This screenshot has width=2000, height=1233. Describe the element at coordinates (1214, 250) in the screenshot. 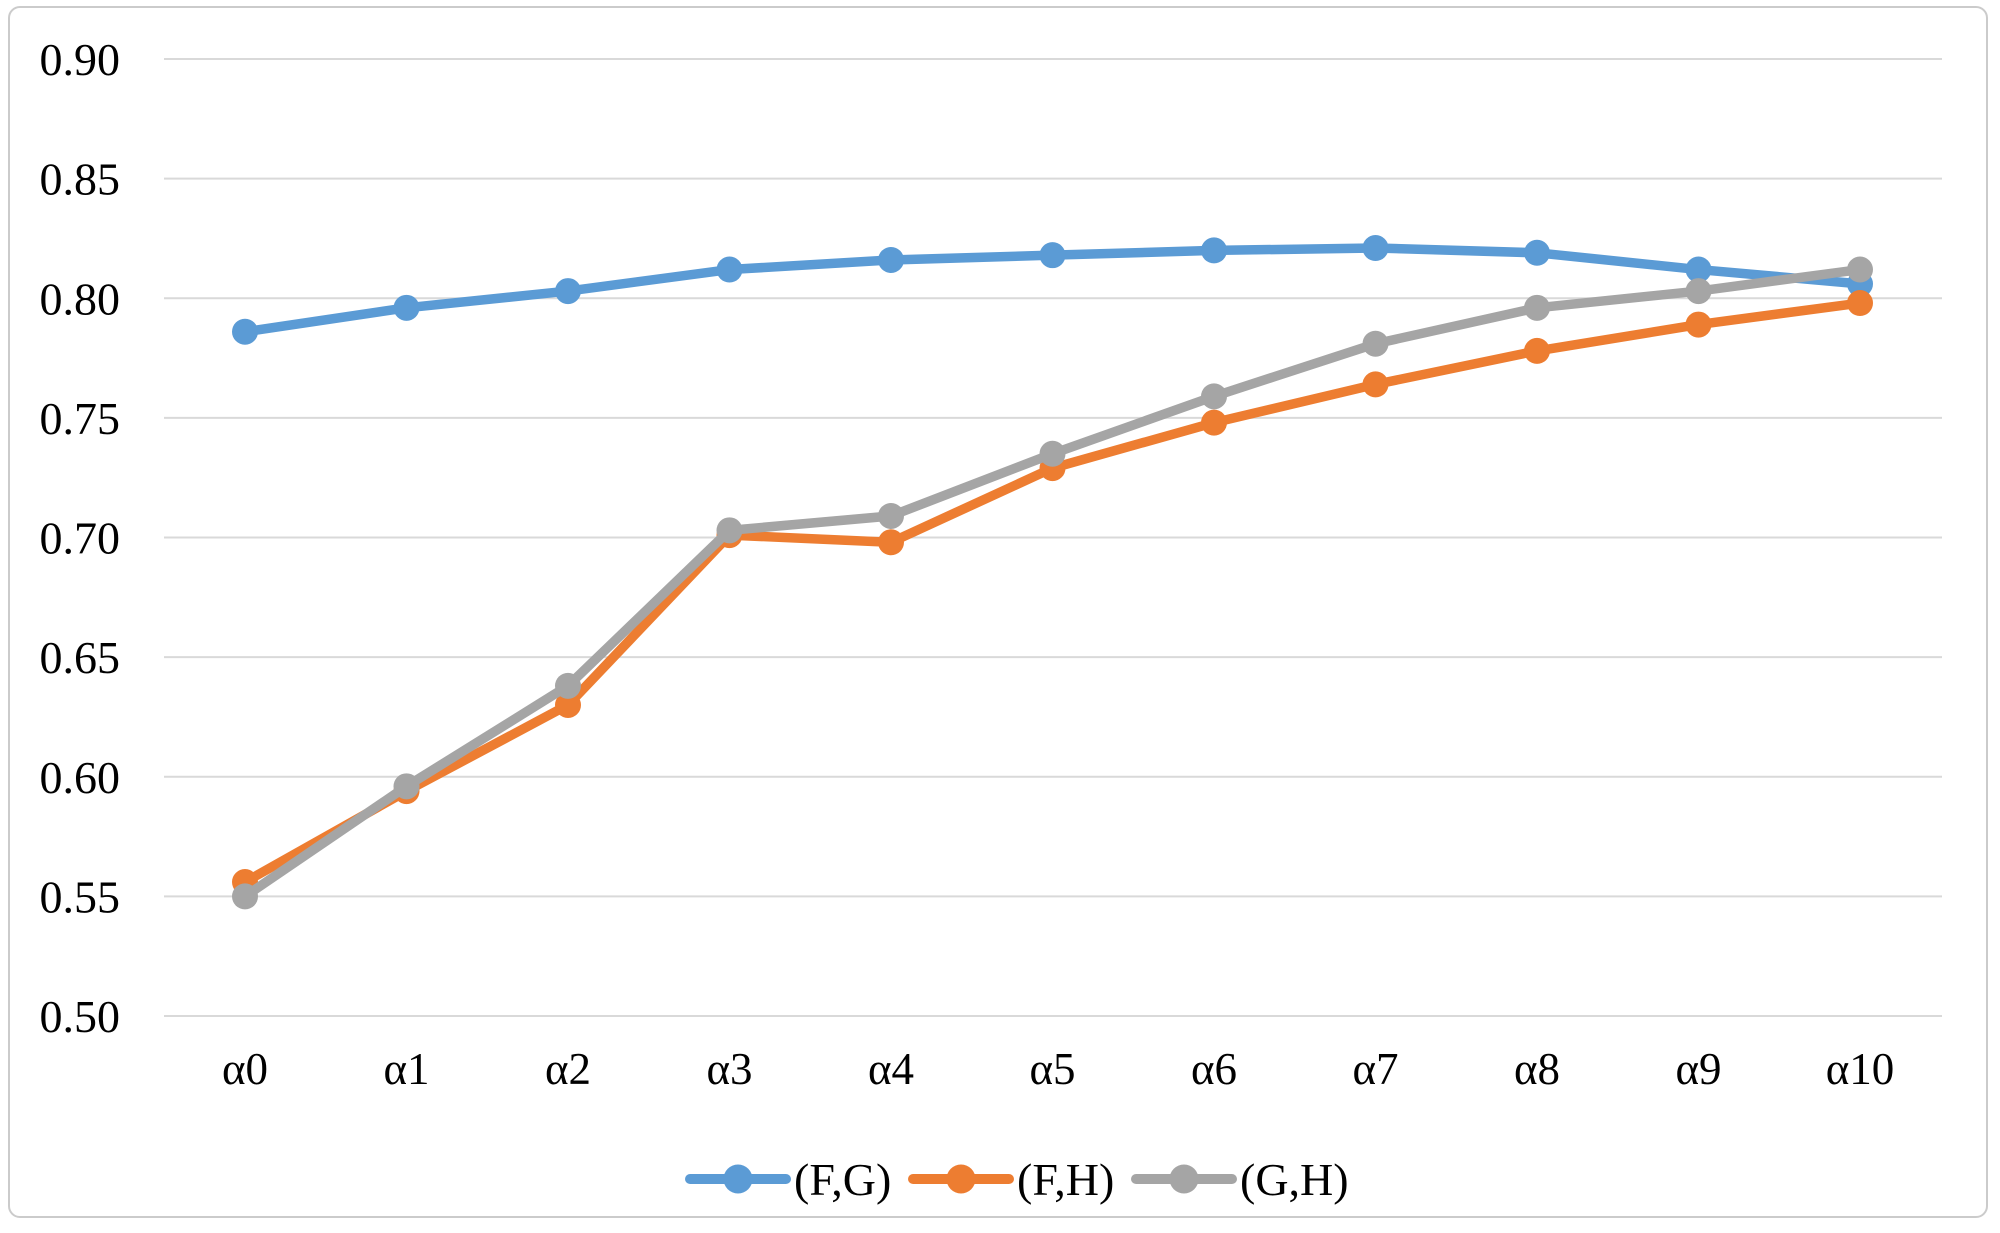

I see `data-point-(F,G)-α6` at that location.